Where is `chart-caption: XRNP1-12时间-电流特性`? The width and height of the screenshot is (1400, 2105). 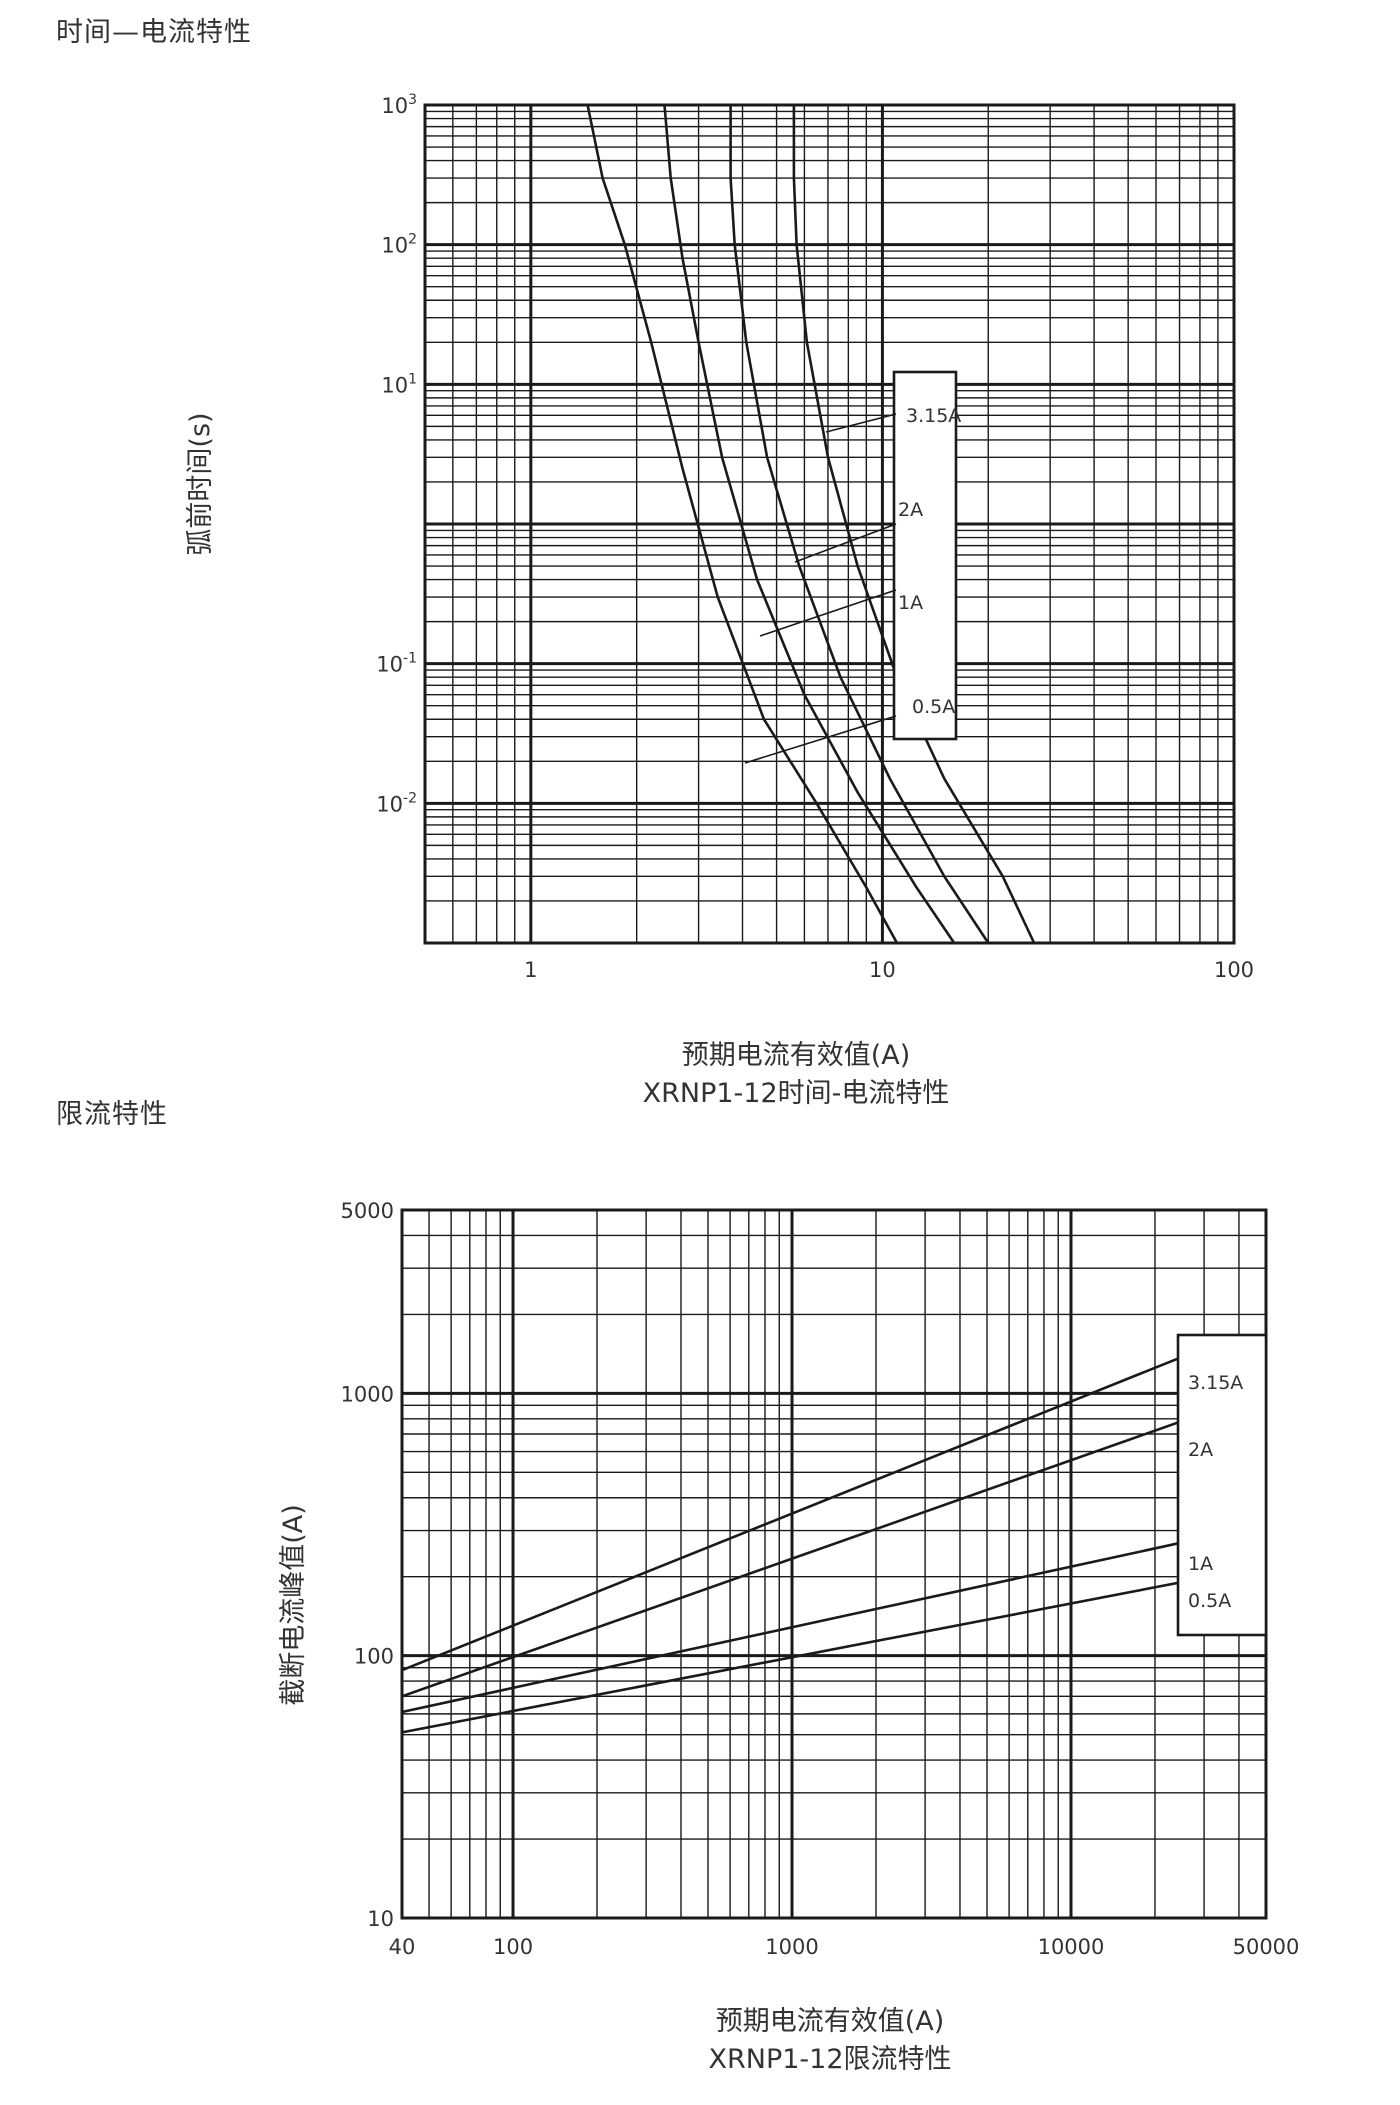 chart-caption: XRNP1-12时间-电流特性 is located at coordinates (796, 1093).